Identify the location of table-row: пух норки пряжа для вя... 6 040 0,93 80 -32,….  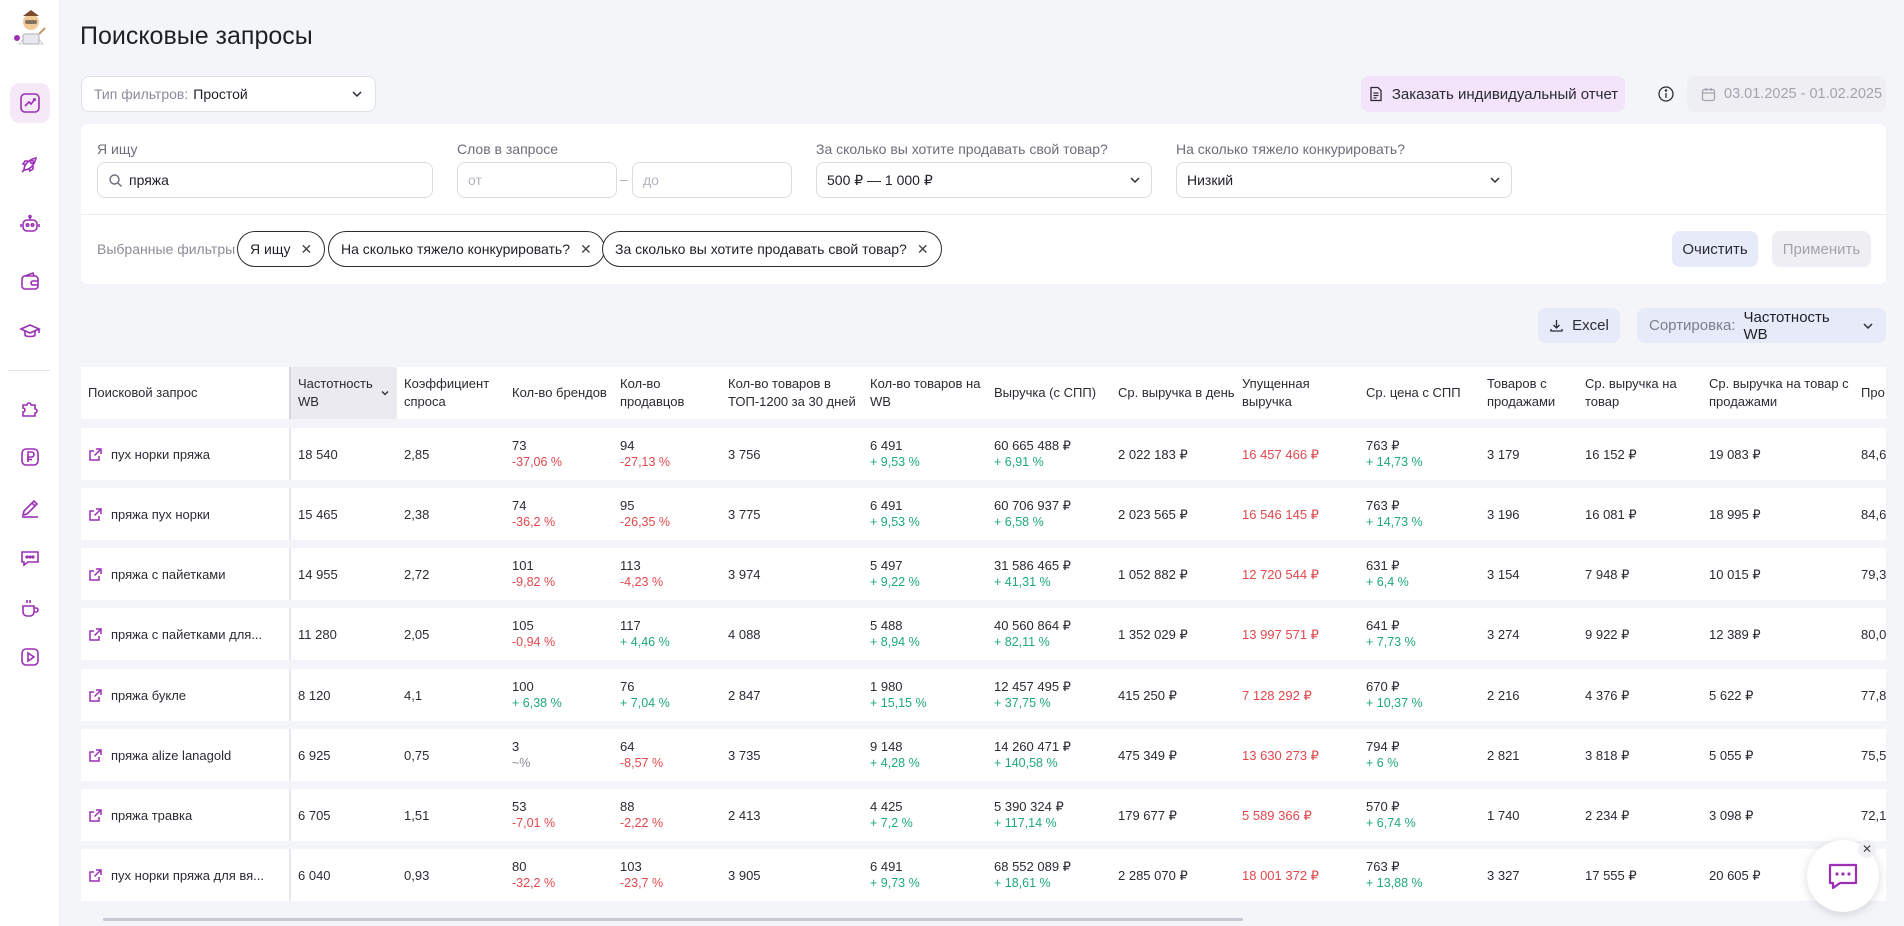
(983, 875).